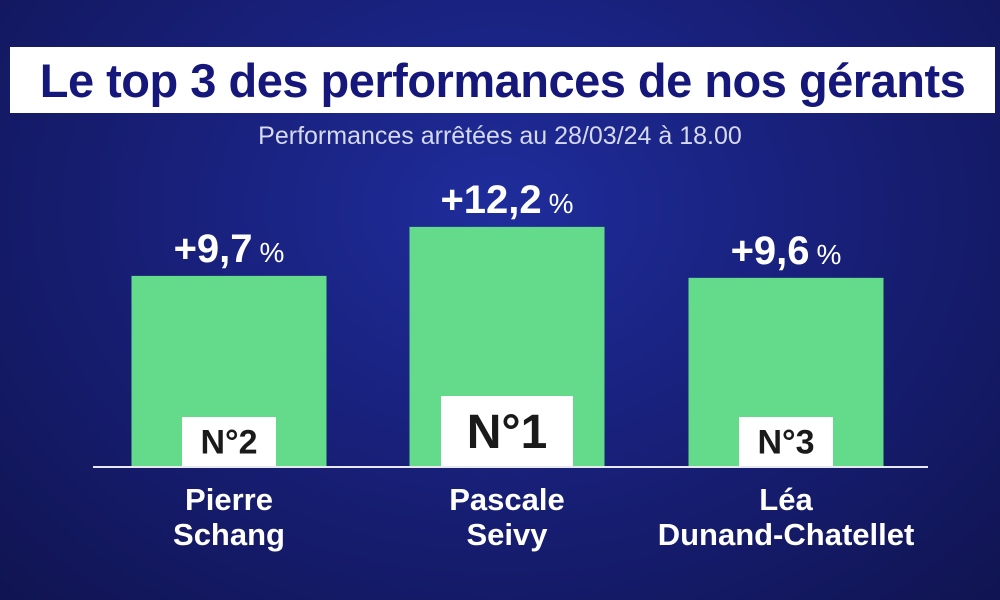 The height and width of the screenshot is (600, 1000). I want to click on manager-name-1: Pierre Schang, so click(229, 517).